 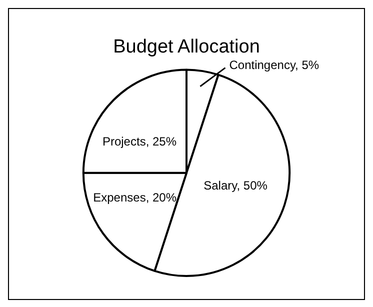 What do you see at coordinates (236, 185) in the screenshot?
I see `slice-label: Salary, 50%` at bounding box center [236, 185].